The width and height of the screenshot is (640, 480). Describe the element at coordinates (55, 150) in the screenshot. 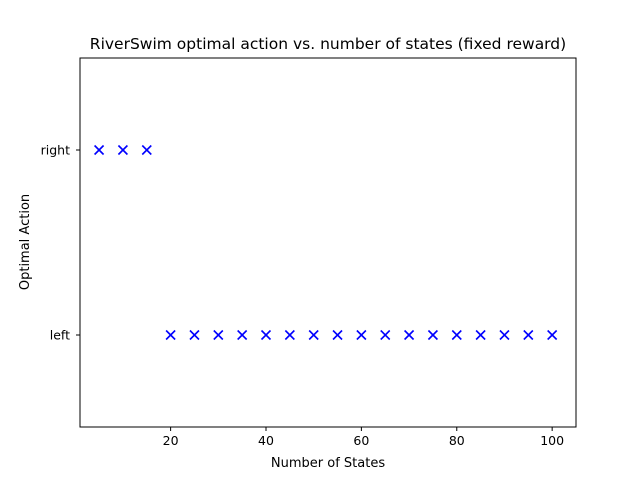

I see `y-tick-label-right: right` at that location.